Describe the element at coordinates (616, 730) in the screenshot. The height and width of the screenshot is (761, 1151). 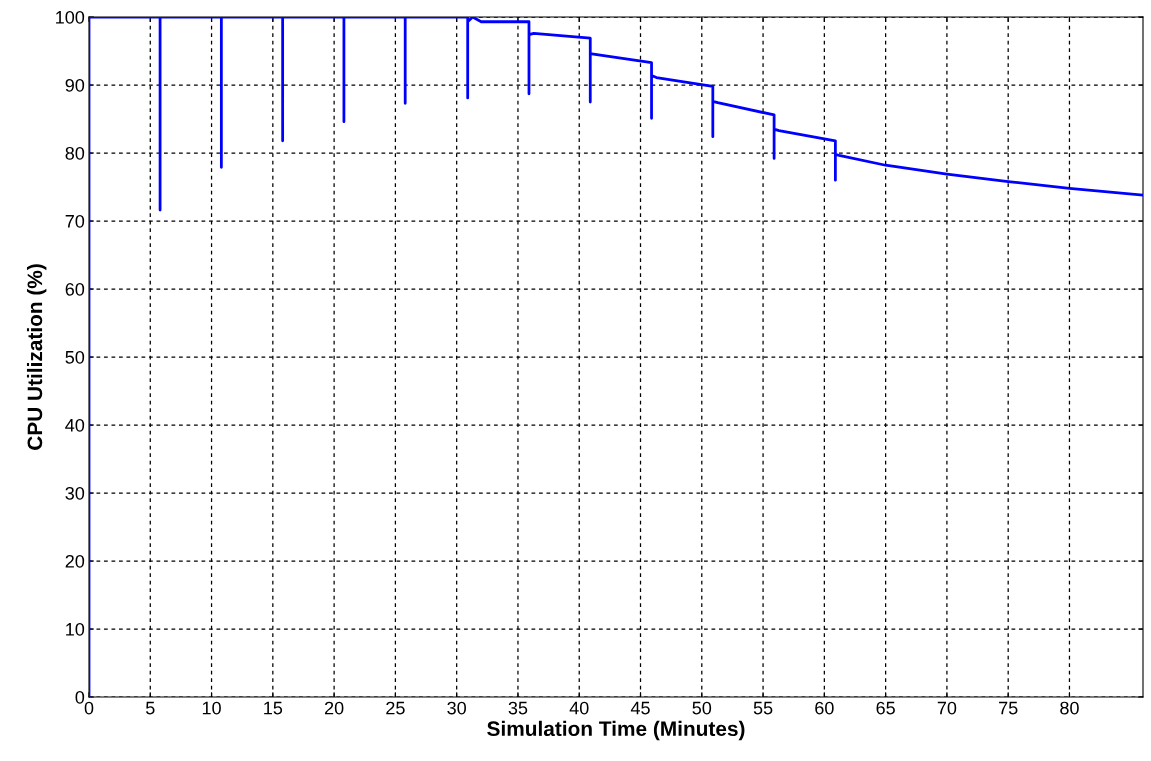
I see `x-axis-title: Simulation Time (Minutes)` at that location.